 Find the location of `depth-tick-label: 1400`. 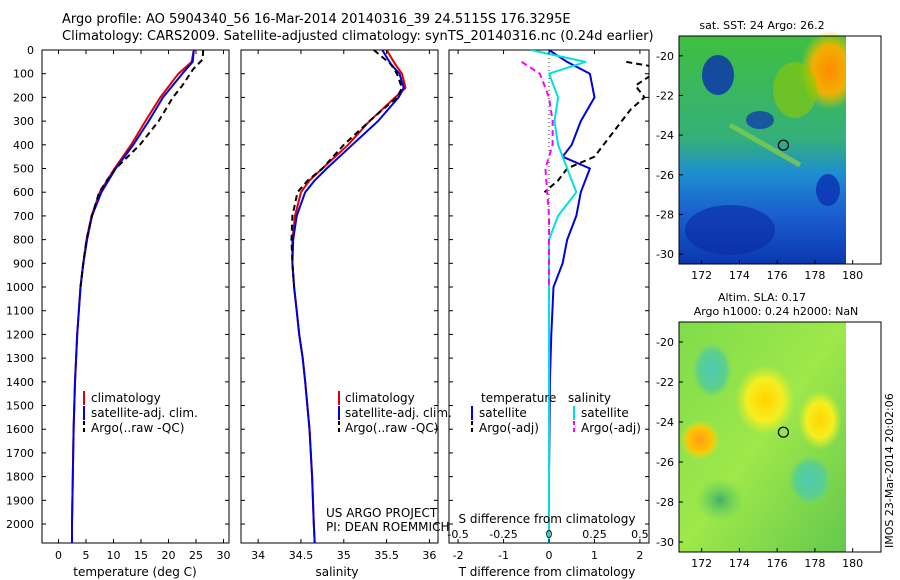

depth-tick-label: 1400 is located at coordinates (20, 382).